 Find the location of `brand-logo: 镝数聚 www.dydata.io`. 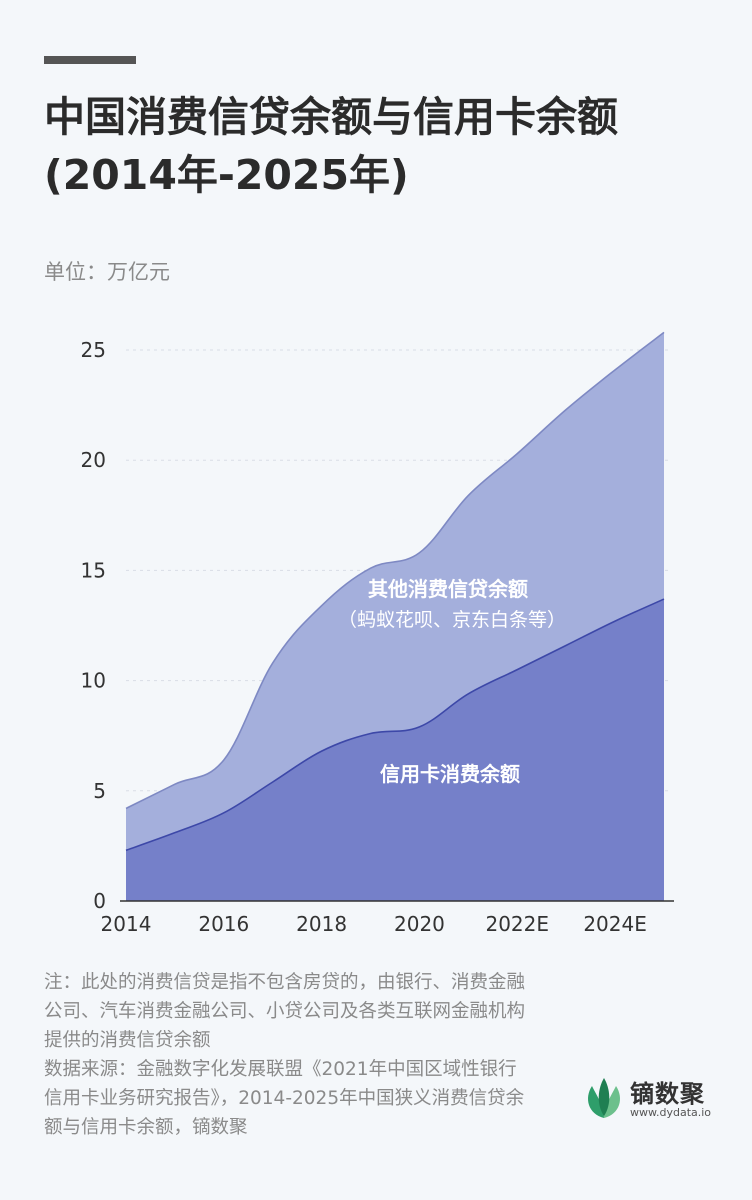

brand-logo: 镝数聚 www.dydata.io is located at coordinates (654, 1098).